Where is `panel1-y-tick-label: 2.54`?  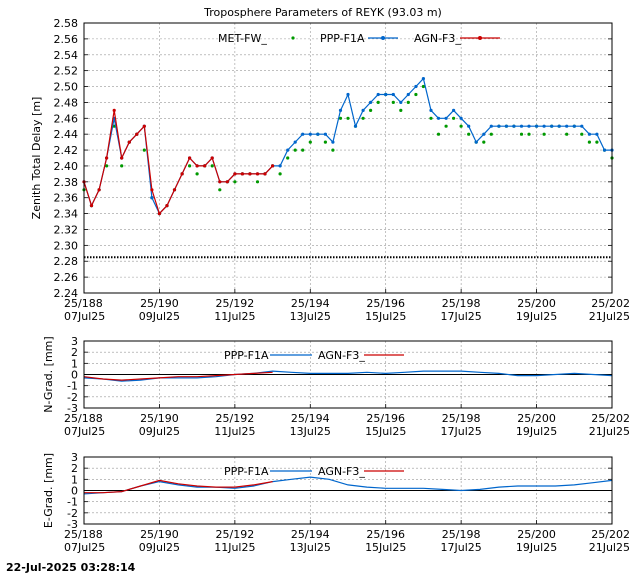
panel1-y-tick-label: 2.54 is located at coordinates (66, 55).